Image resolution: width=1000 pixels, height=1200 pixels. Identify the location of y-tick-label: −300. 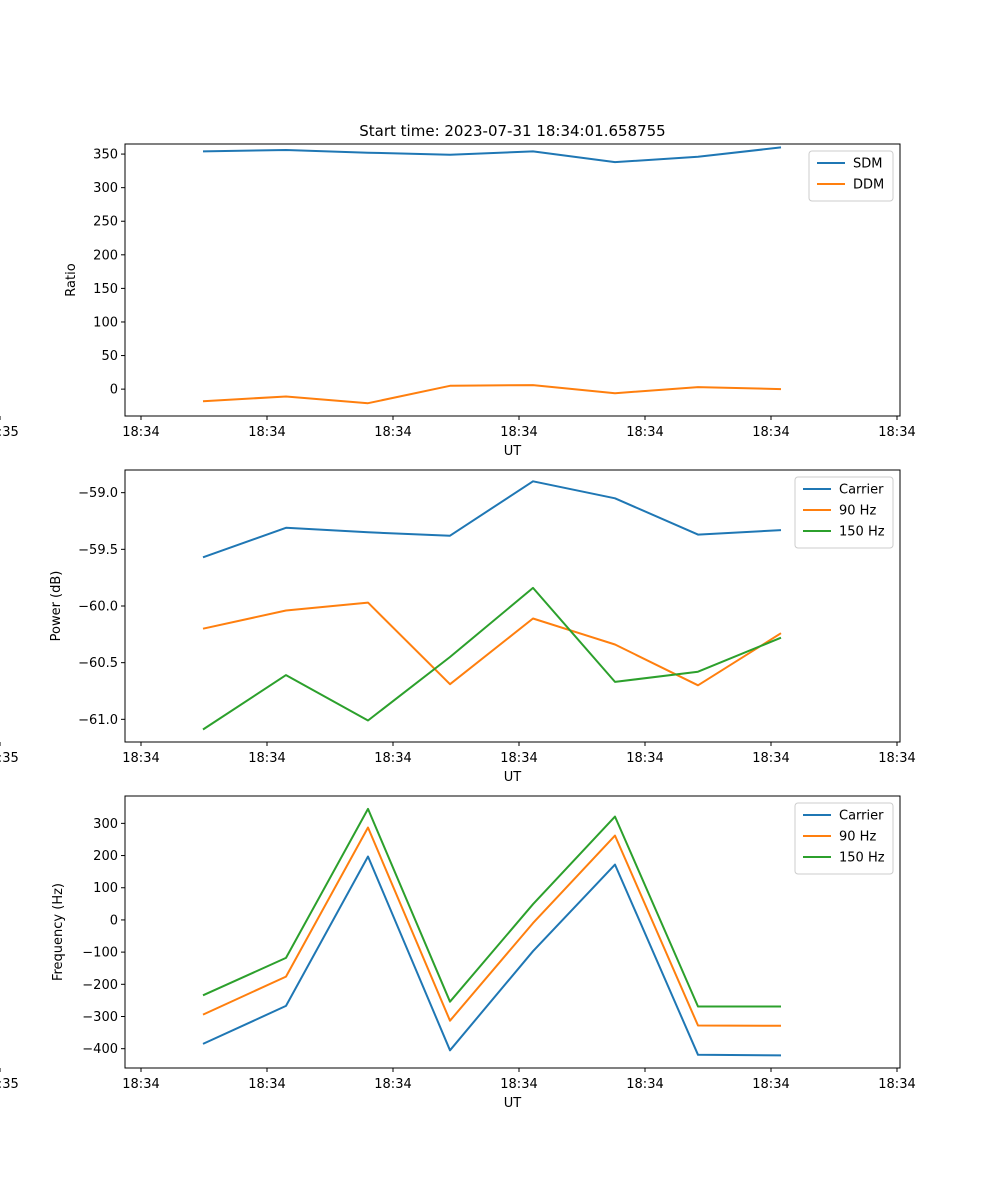
(100, 1017).